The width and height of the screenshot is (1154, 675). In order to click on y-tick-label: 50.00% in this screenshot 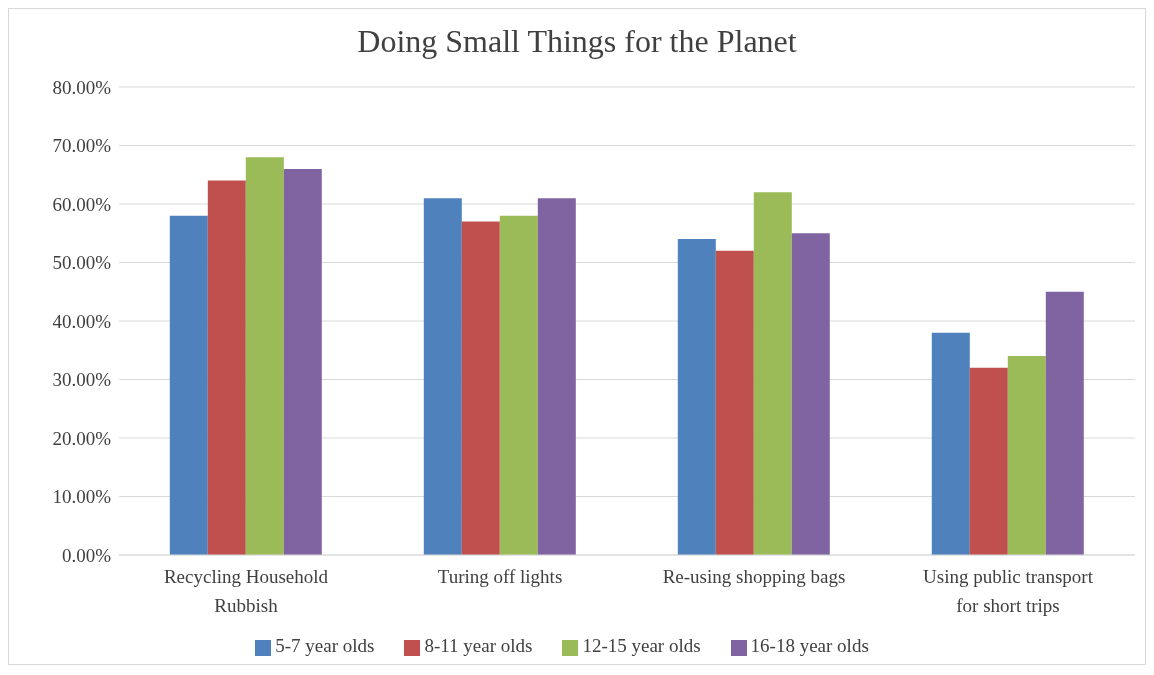, I will do `click(82, 263)`.